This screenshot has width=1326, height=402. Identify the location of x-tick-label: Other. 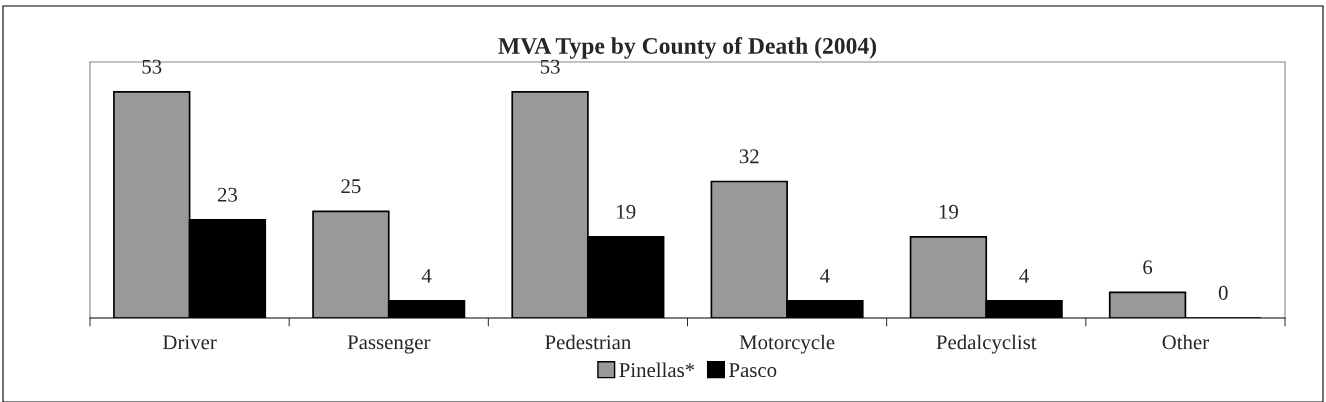
(1185, 342).